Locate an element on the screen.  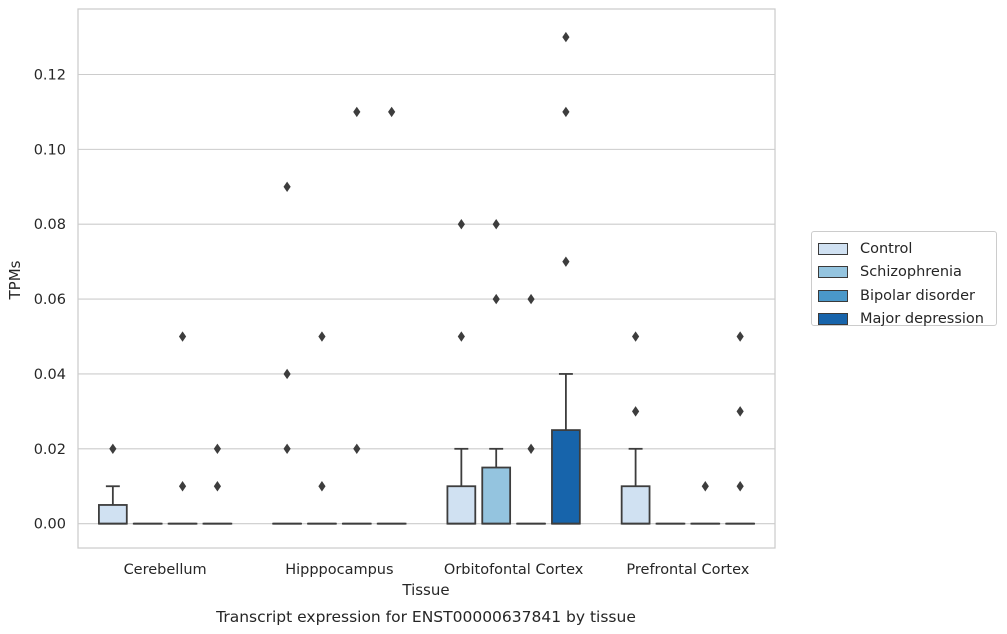
x-tick-label: Cerebellum is located at coordinates (165, 570).